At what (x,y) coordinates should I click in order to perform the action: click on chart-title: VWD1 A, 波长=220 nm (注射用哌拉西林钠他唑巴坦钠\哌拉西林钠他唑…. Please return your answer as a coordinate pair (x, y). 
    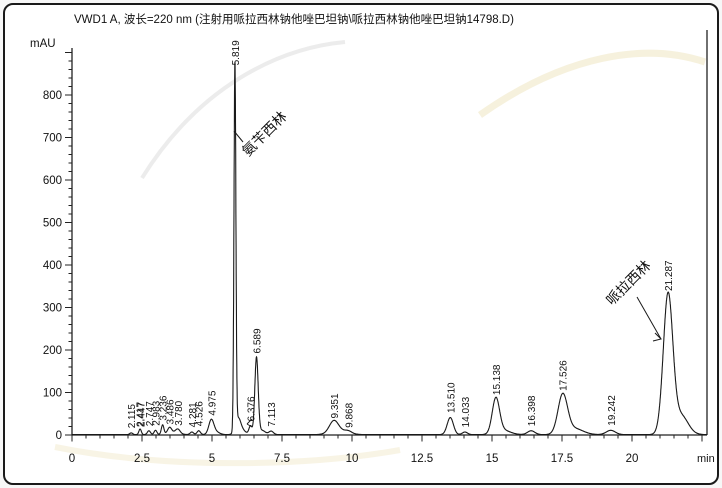
    Looking at the image, I should click on (294, 20).